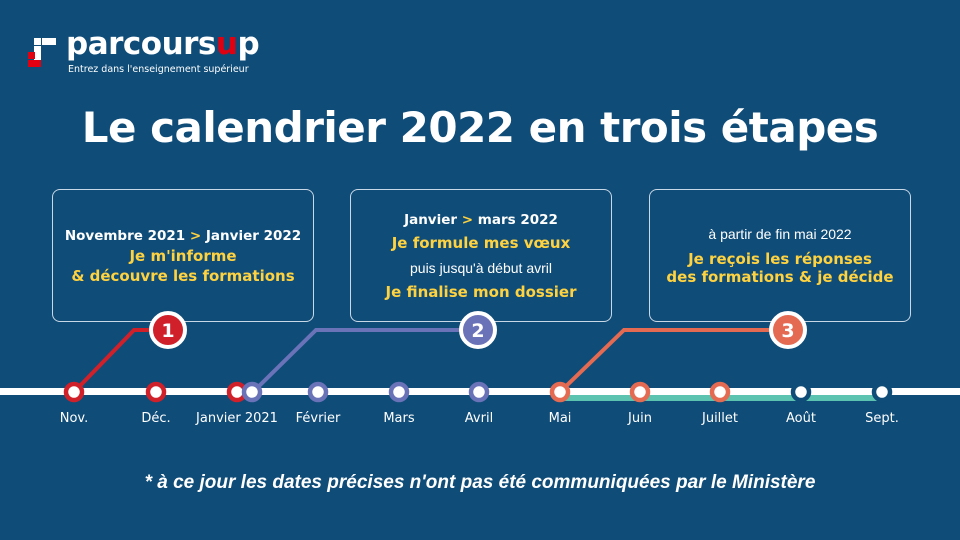 The width and height of the screenshot is (960, 540). I want to click on step-1-dates: Novembre 2021 > Janvier 2022, so click(183, 236).